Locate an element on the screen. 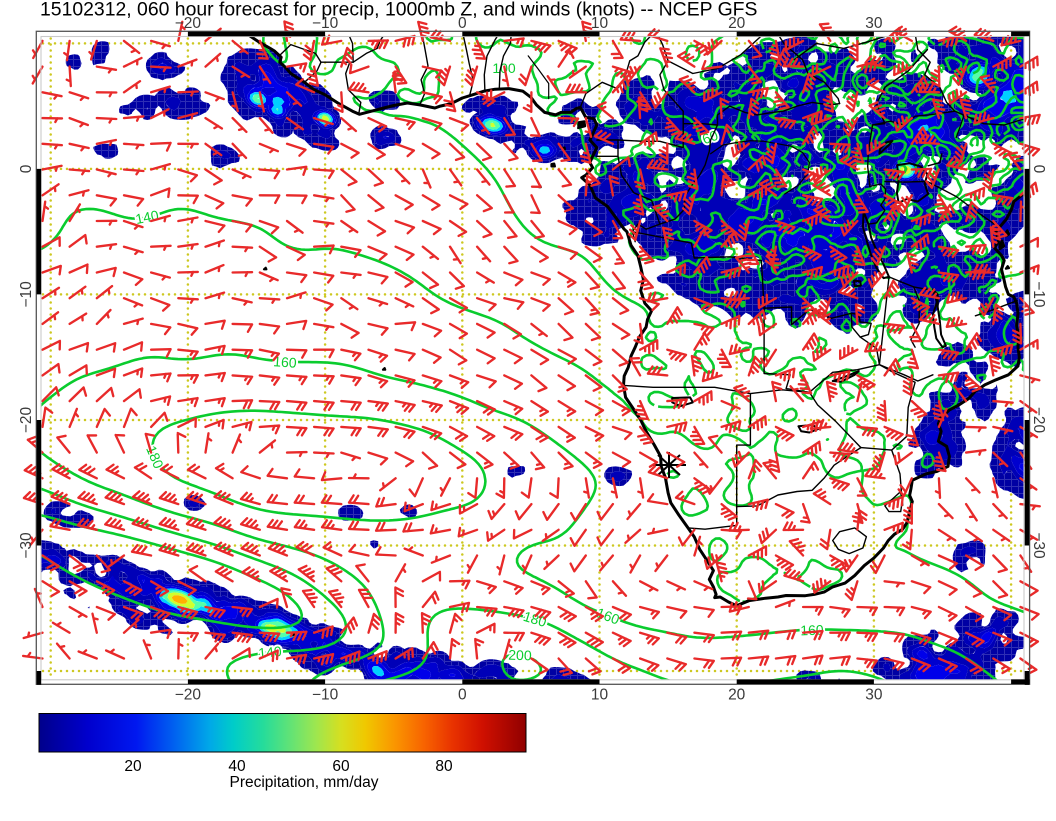  svg-text: 60 is located at coordinates (341, 766).